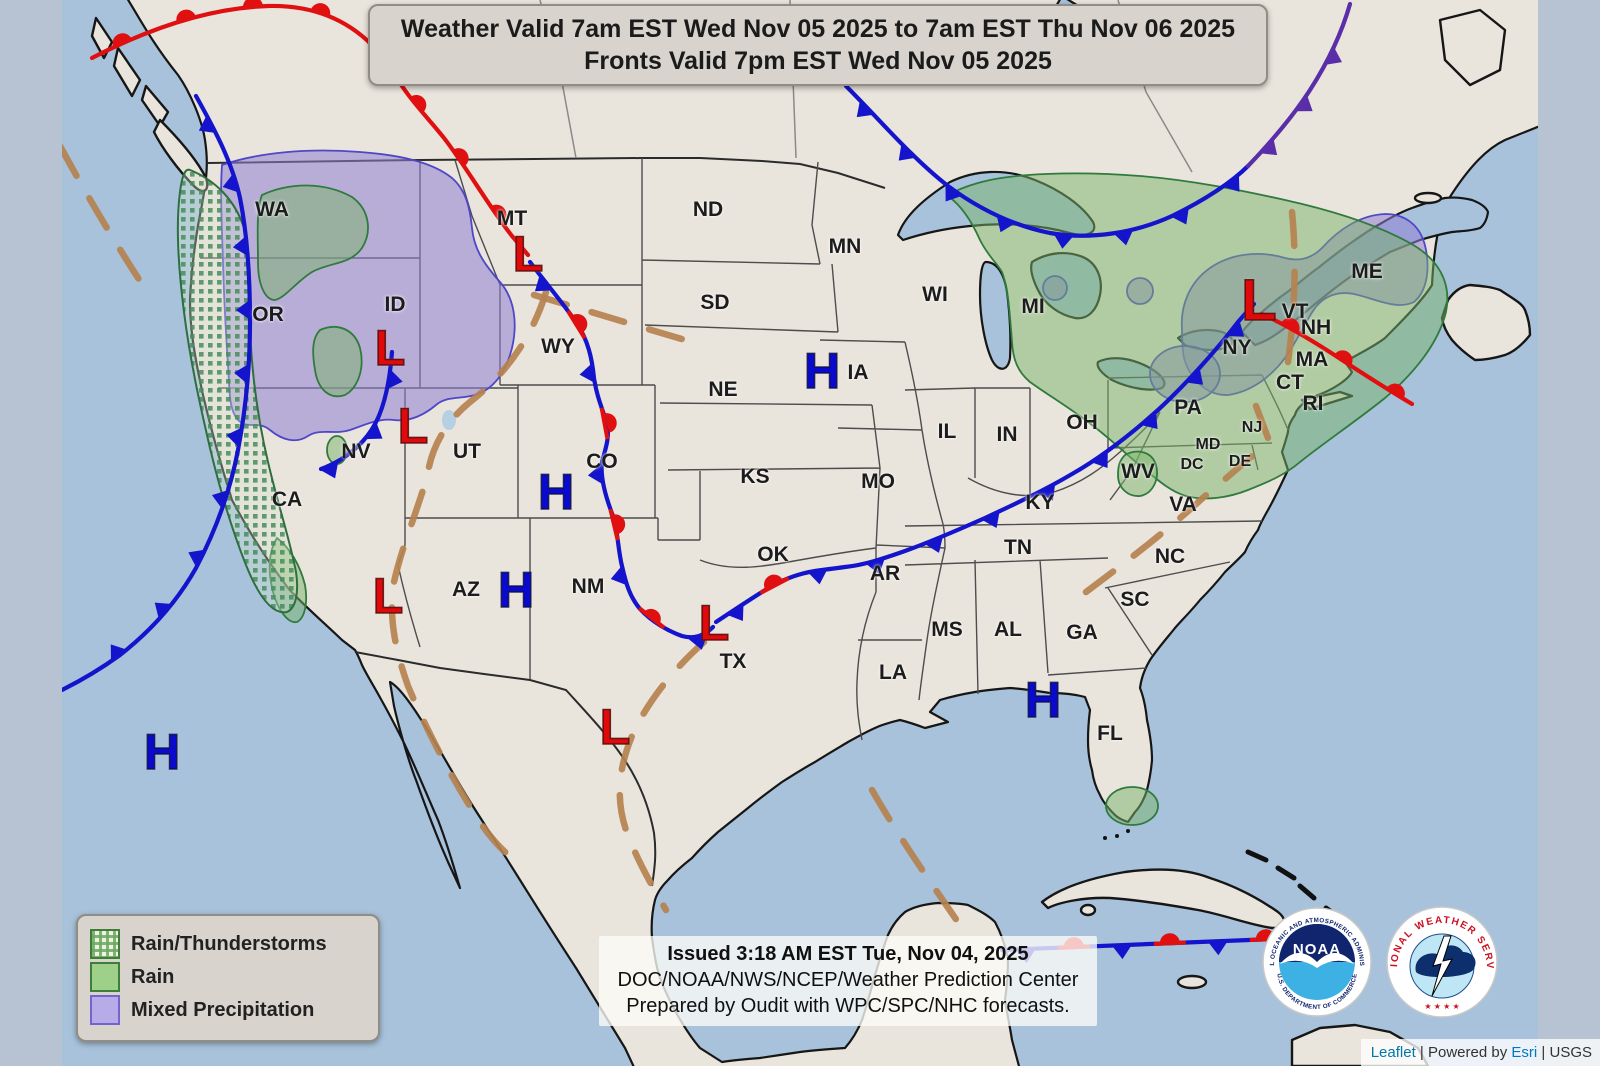 The image size is (1600, 1066). What do you see at coordinates (1486, 322) in the screenshot?
I see `nova-scotia` at bounding box center [1486, 322].